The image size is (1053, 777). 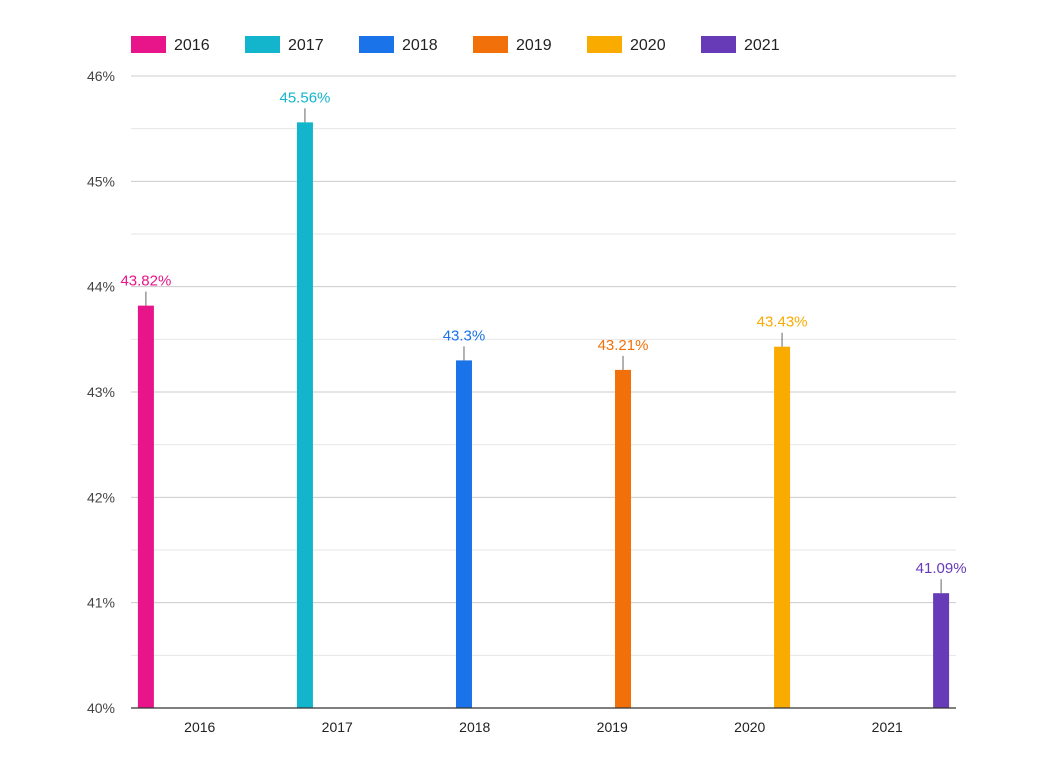 What do you see at coordinates (145, 281) in the screenshot?
I see `data-label-2016: 43.82%` at bounding box center [145, 281].